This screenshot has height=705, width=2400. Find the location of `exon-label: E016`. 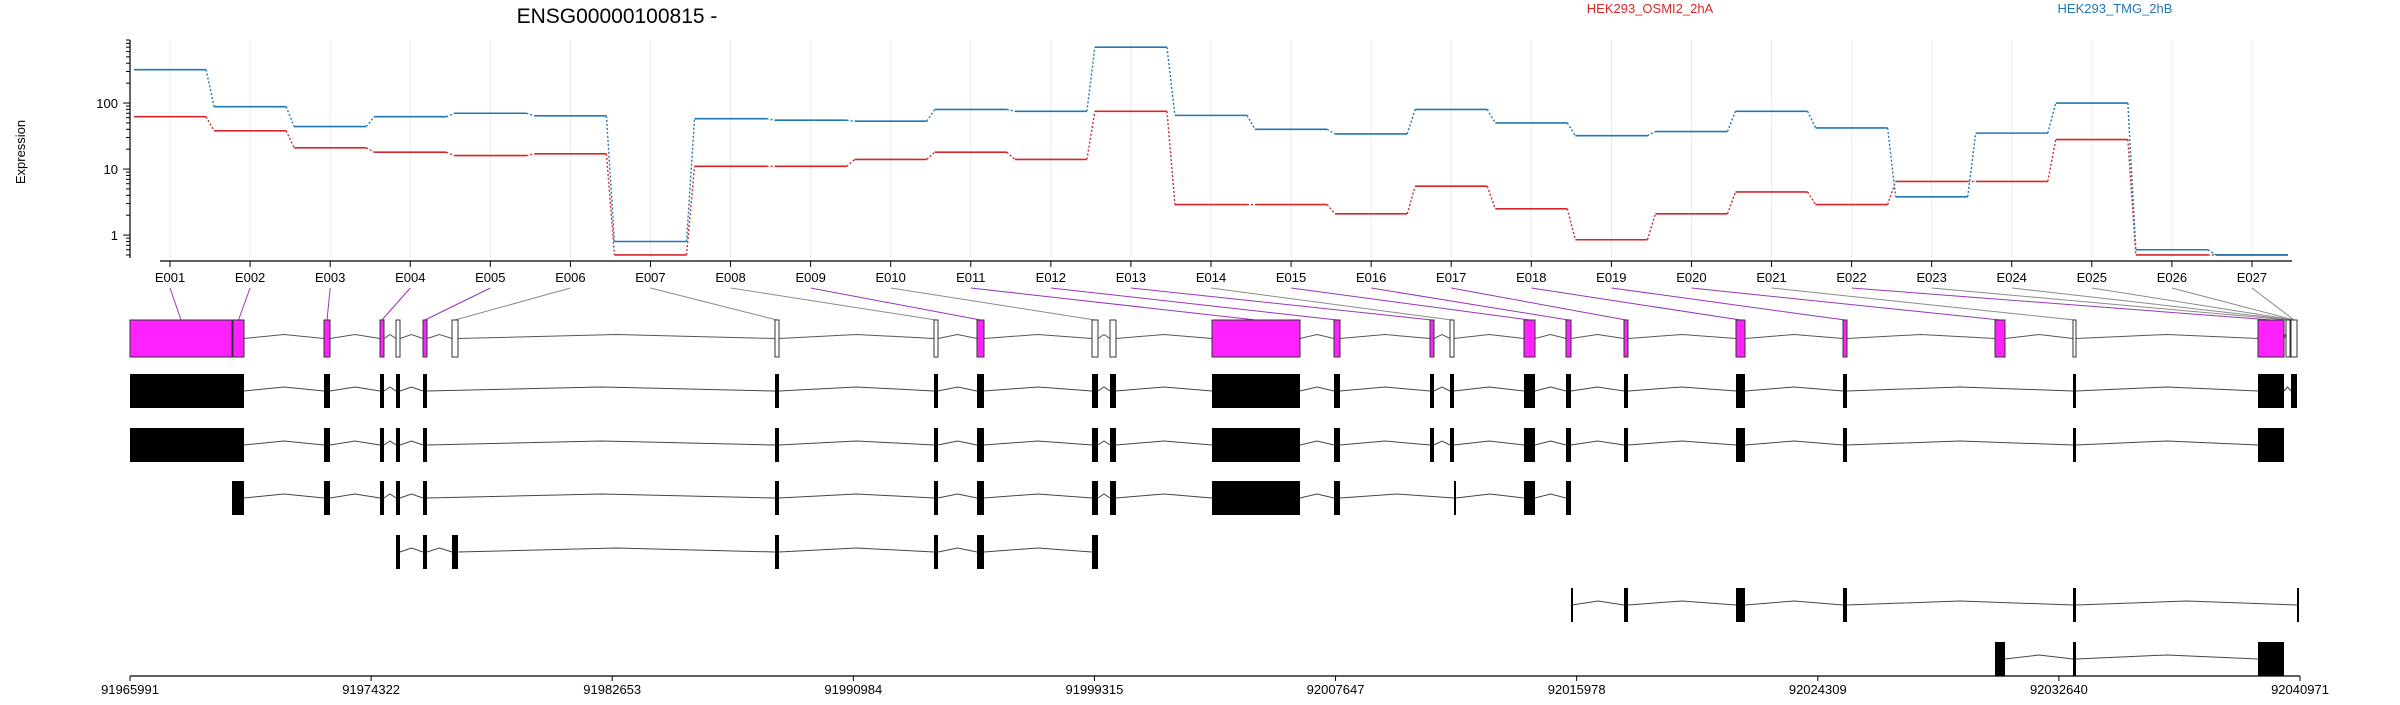

exon-label: E016 is located at coordinates (1371, 277).